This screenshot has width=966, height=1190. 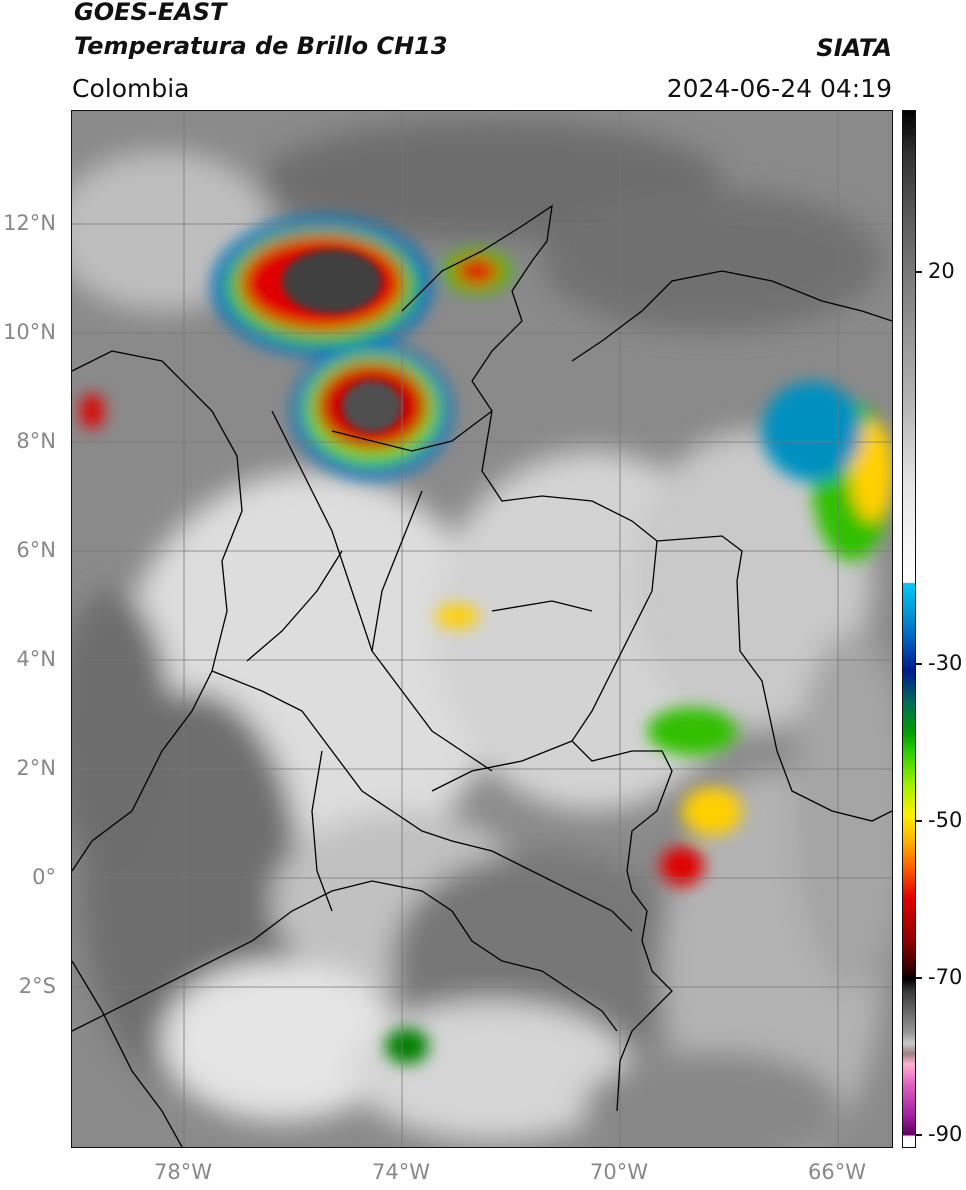 What do you see at coordinates (945, 977) in the screenshot?
I see `colorbar-label-minus70: -70` at bounding box center [945, 977].